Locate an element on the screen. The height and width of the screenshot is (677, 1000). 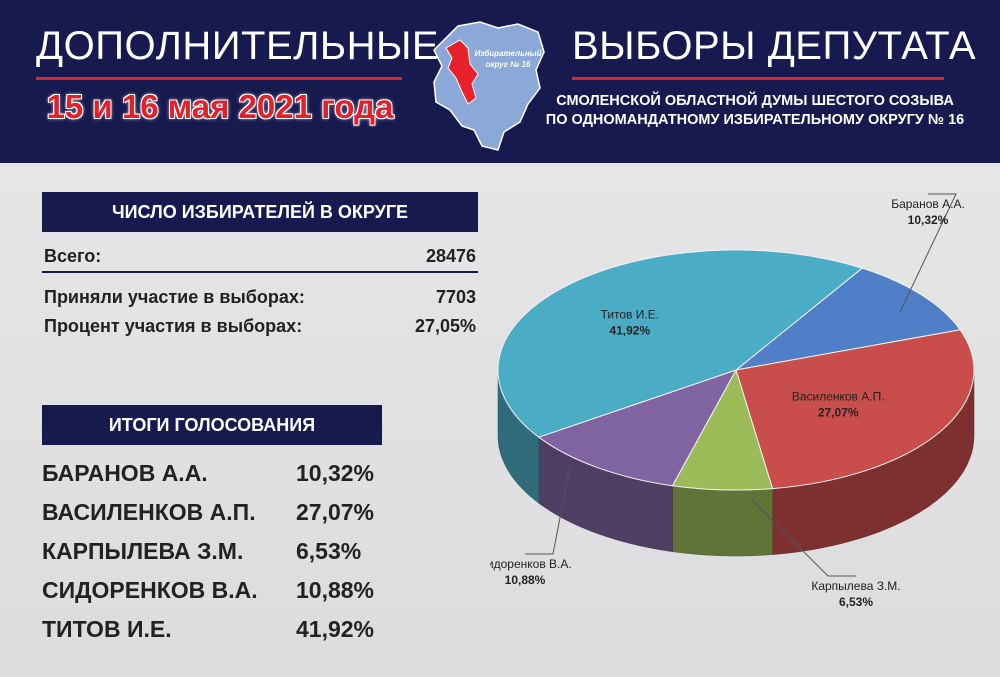
pie-slice-vasilenkov is located at coordinates (855, 409).